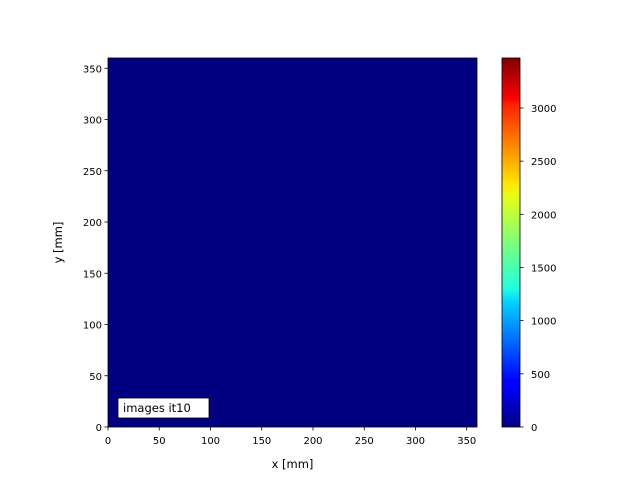  Describe the element at coordinates (543, 109) in the screenshot. I see `colorbar-tick-label: 3000` at that location.